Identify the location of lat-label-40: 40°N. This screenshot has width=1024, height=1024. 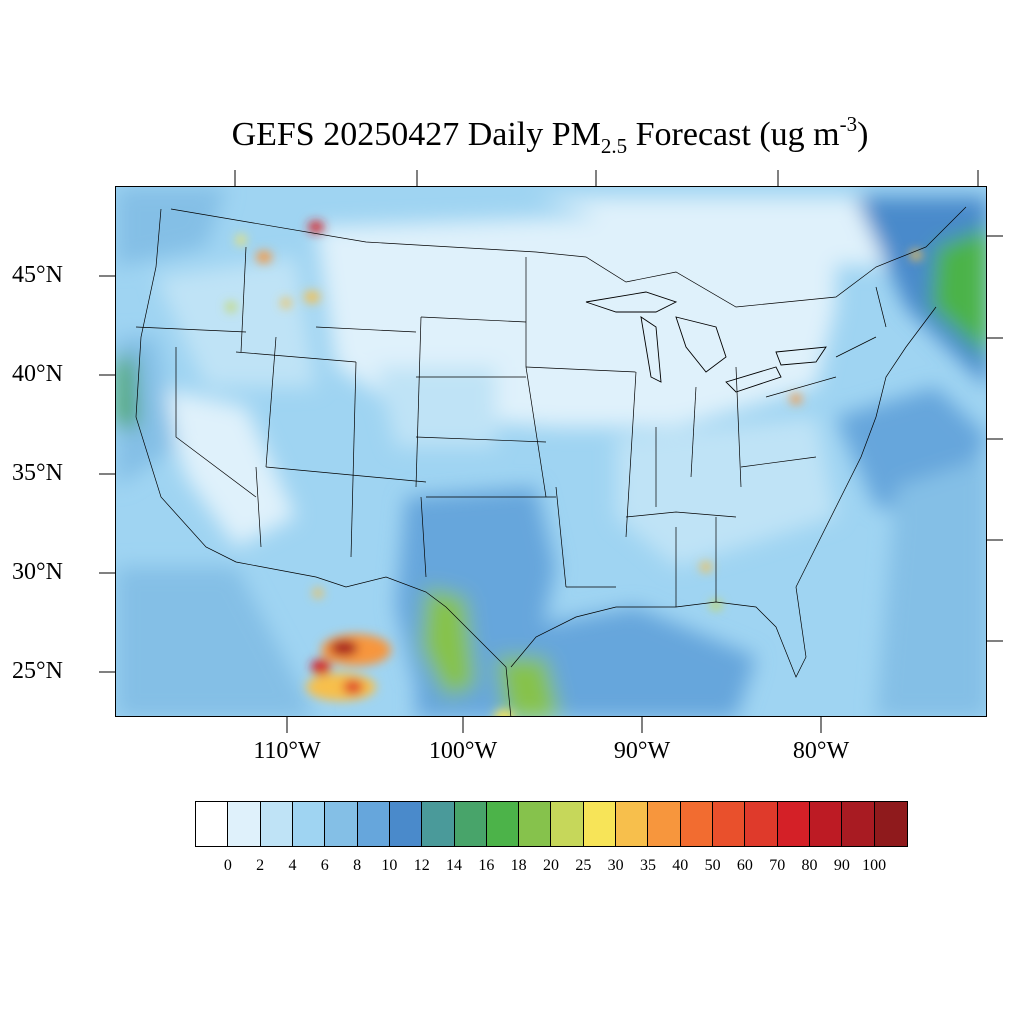
(37, 374).